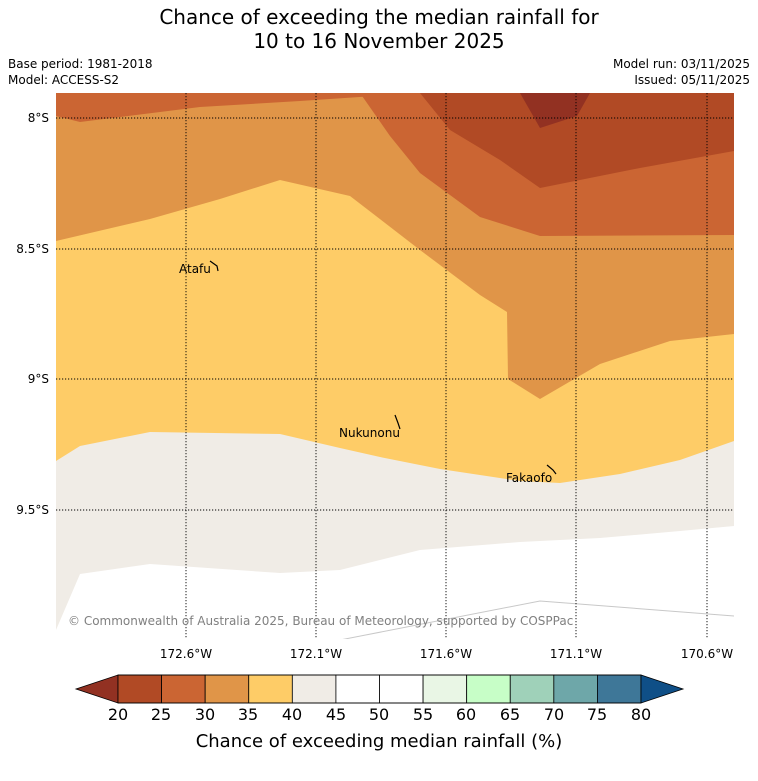 The height and width of the screenshot is (781, 758). Describe the element at coordinates (161, 714) in the screenshot. I see `colorbar-tick-label: 25` at that location.